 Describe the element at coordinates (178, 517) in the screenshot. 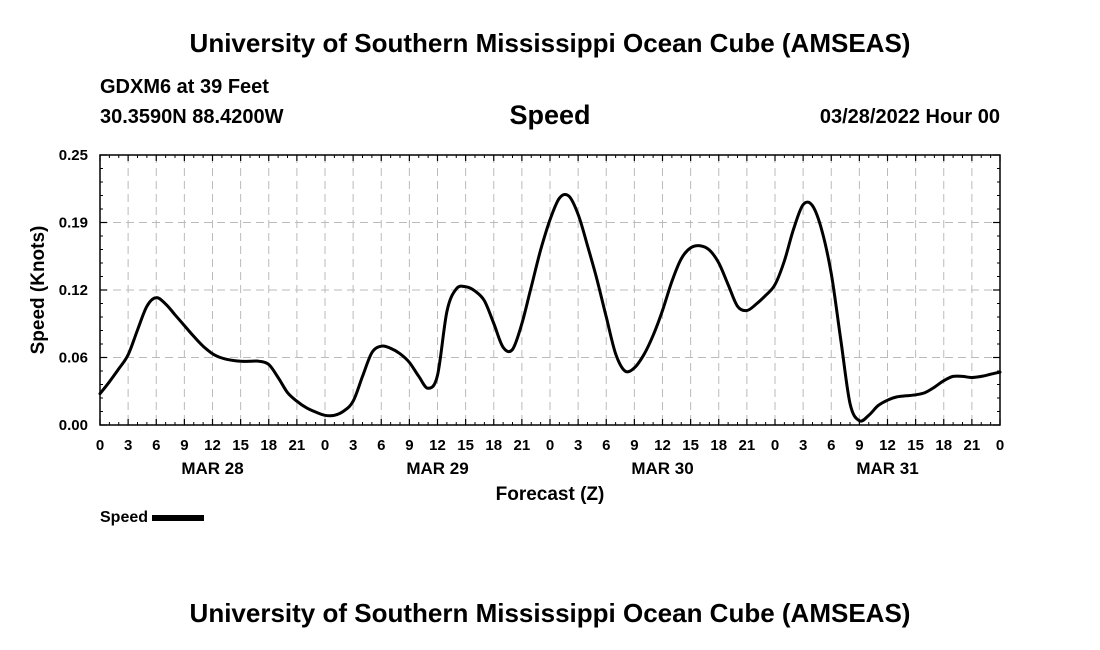

I see `legend-swatch` at that location.